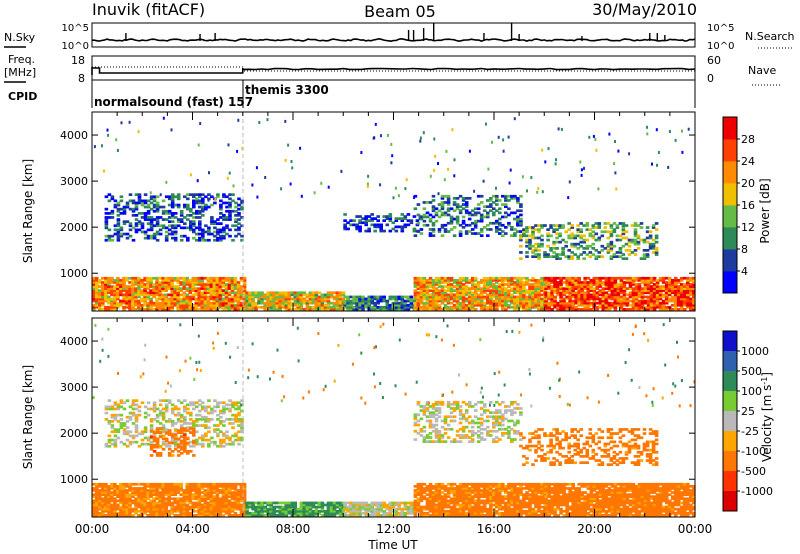  What do you see at coordinates (393, 69) in the screenshot?
I see `nave-line` at bounding box center [393, 69].